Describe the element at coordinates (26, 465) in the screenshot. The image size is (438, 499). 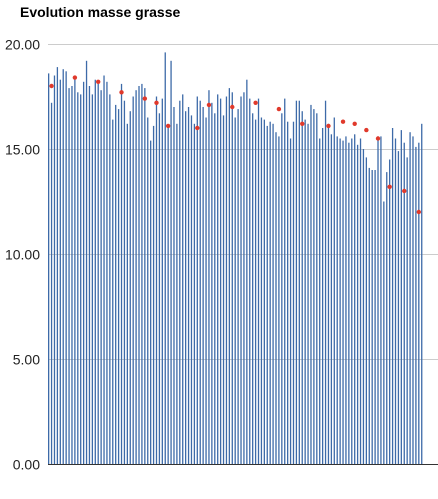
I see `y-tick-label: 0.00` at that location.